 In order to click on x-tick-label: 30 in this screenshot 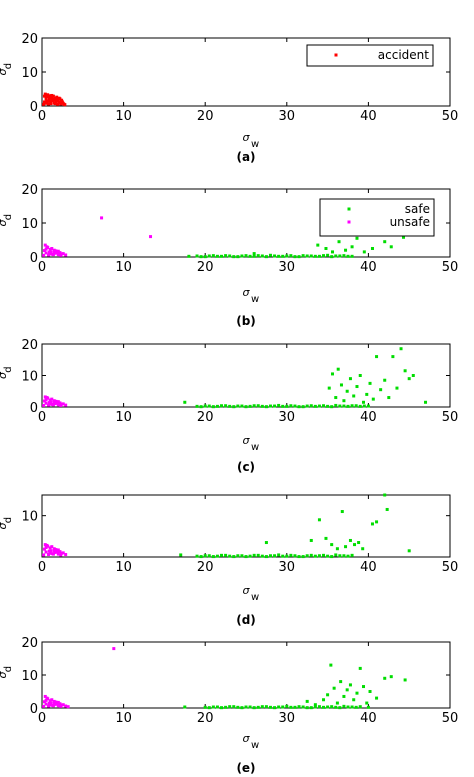, I will do `click(287, 567)`.